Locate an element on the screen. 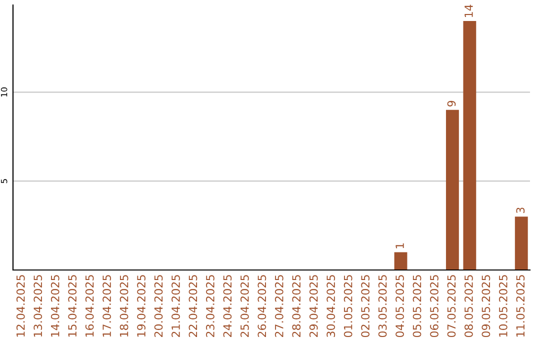  x-tick-label: 12.04.2025 is located at coordinates (20, 306).